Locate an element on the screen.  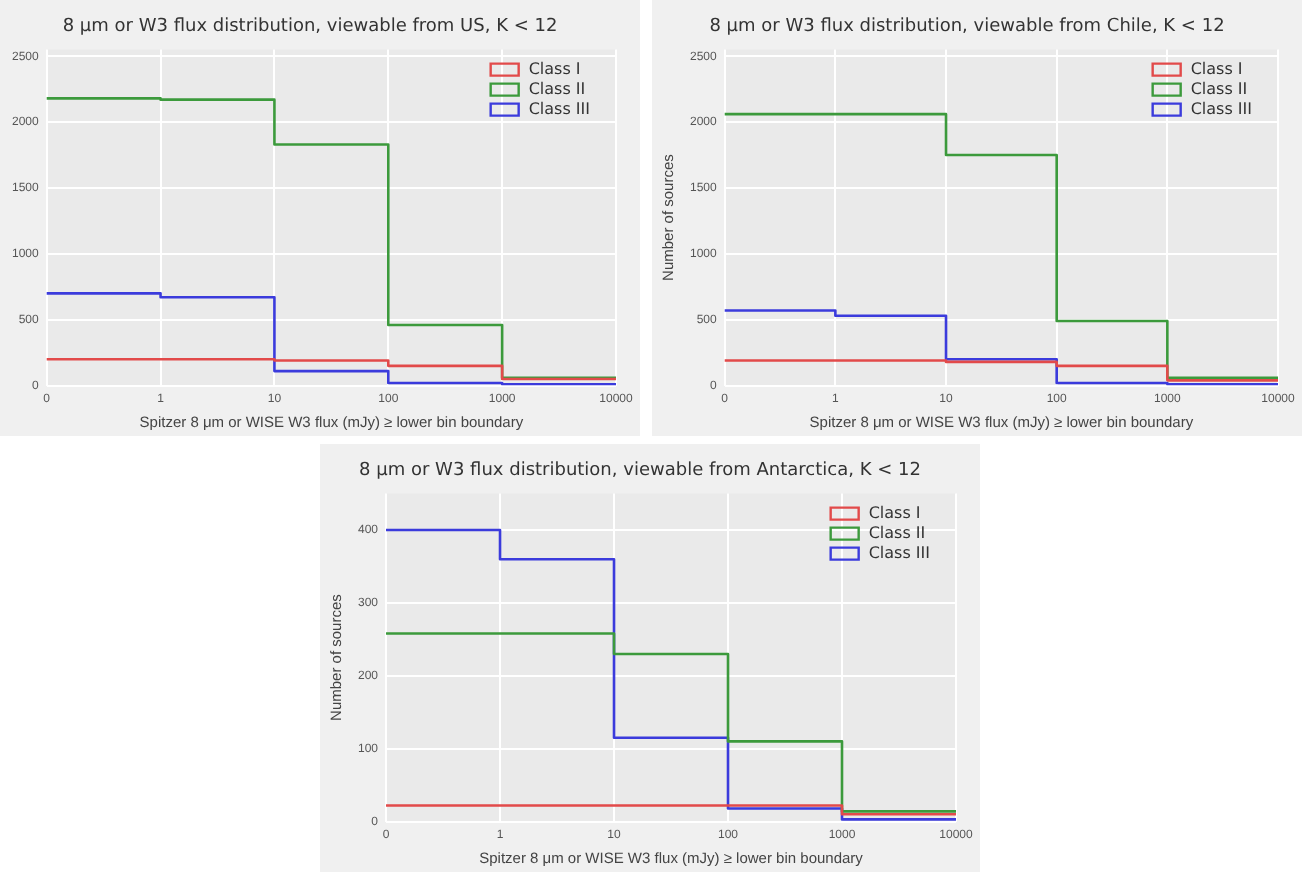
chart-title: 8 μm or W3 flux distribution, viewable from Chile, K < 12 is located at coordinates (967, 27).